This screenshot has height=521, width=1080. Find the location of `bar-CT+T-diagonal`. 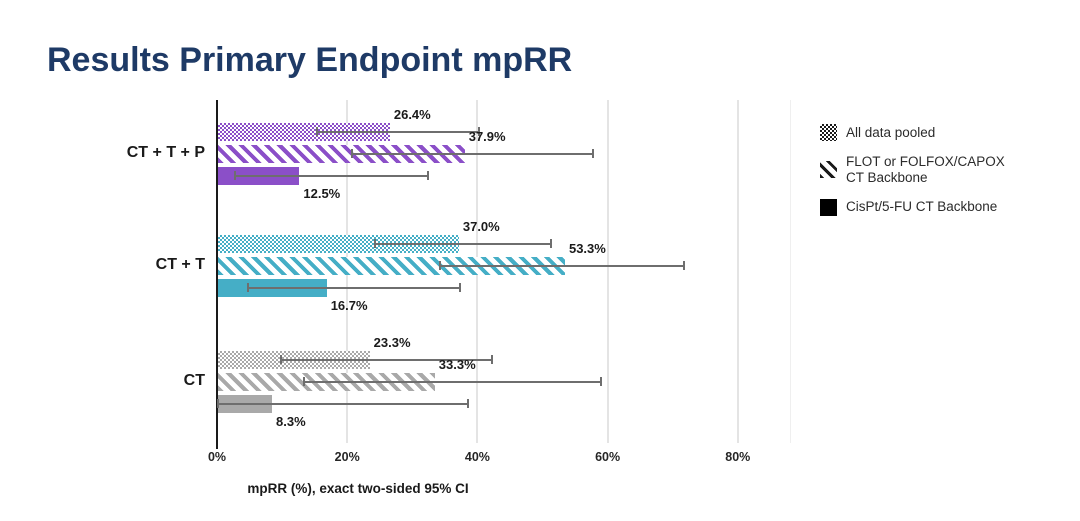

bar-CT+T-diagonal is located at coordinates (391, 266).